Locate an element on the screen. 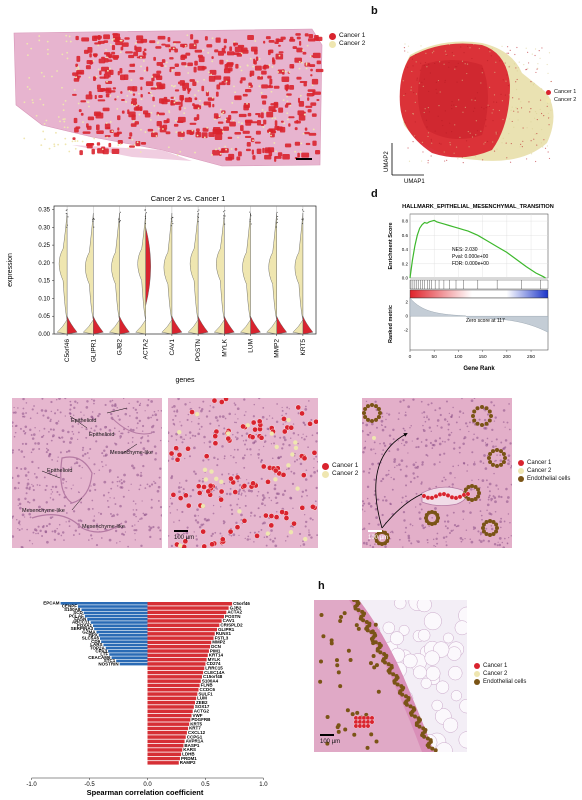  tissue-f-svg is located at coordinates (437, 473).